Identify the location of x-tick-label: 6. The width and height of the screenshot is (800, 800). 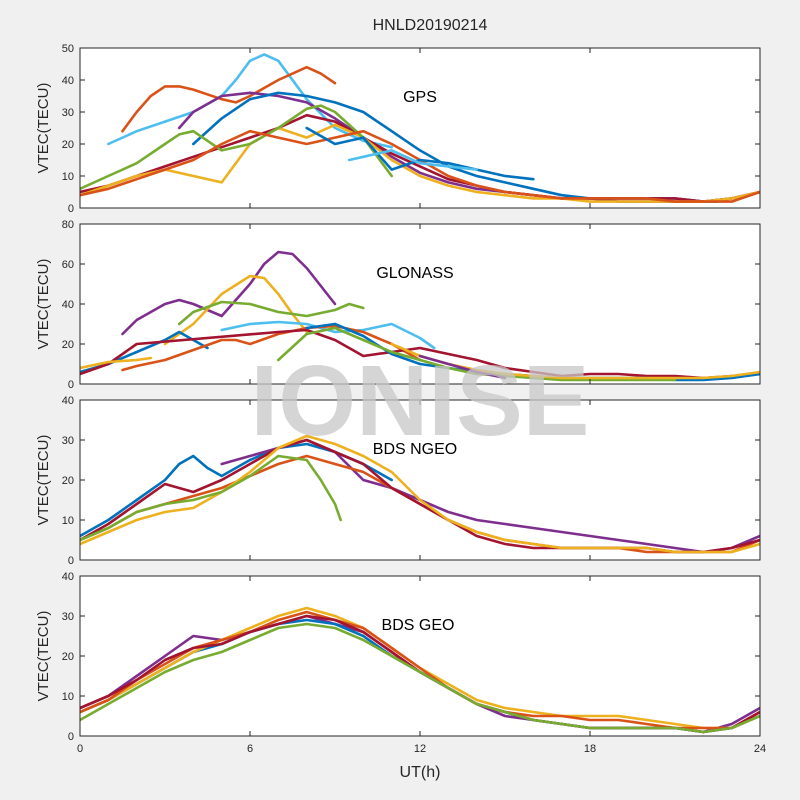
(250, 749).